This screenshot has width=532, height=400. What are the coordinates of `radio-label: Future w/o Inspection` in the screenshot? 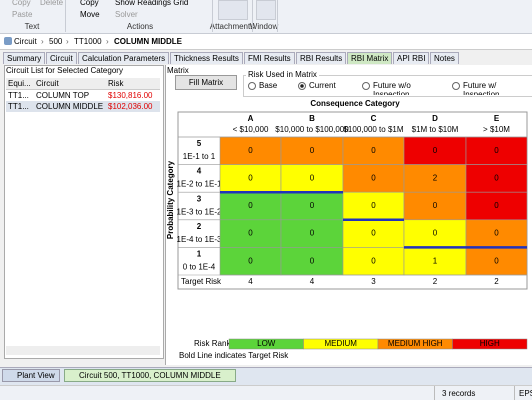 It's located at (392, 88).